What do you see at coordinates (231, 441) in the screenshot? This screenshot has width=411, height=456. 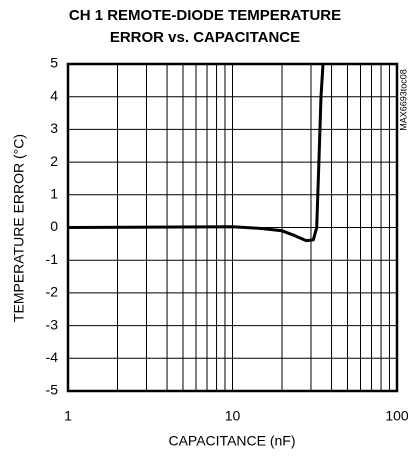 I see `x-axis-label: CAPACITANCE (nF)` at bounding box center [231, 441].